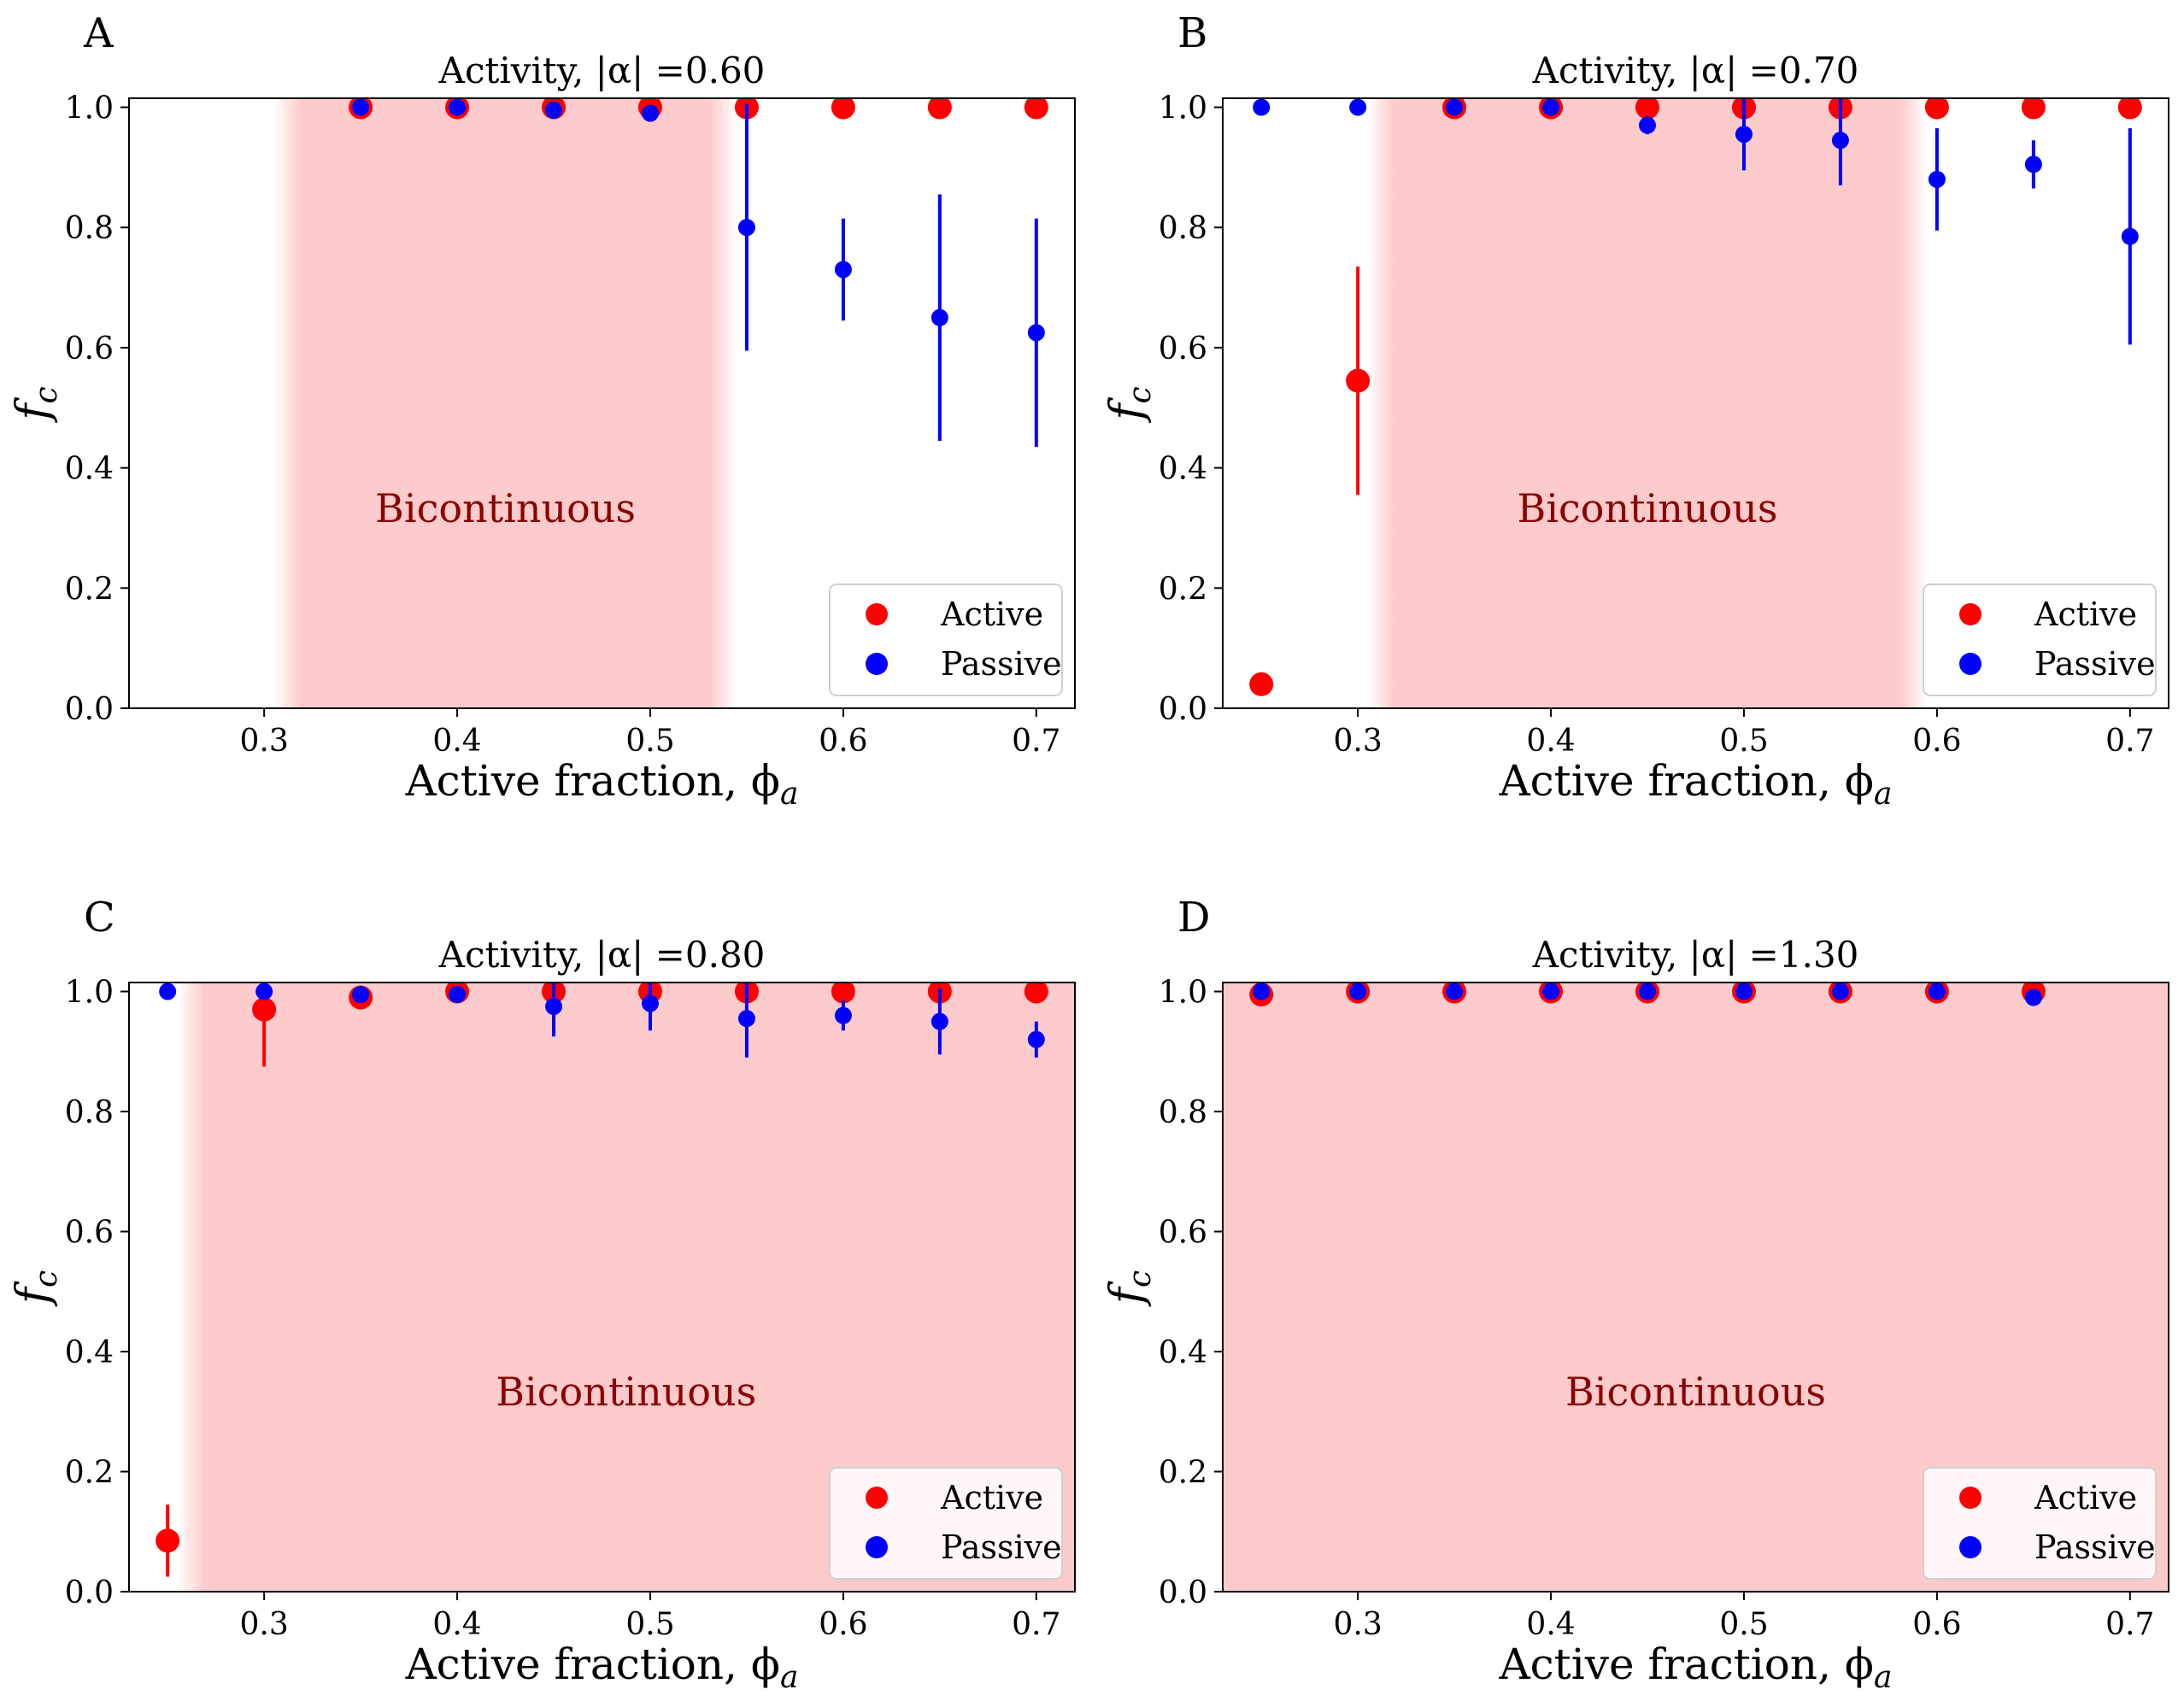 Image resolution: width=2184 pixels, height=1707 pixels. Describe the element at coordinates (1695, 70) in the screenshot. I see `chart-title: Activity, |α| =0.70` at that location.